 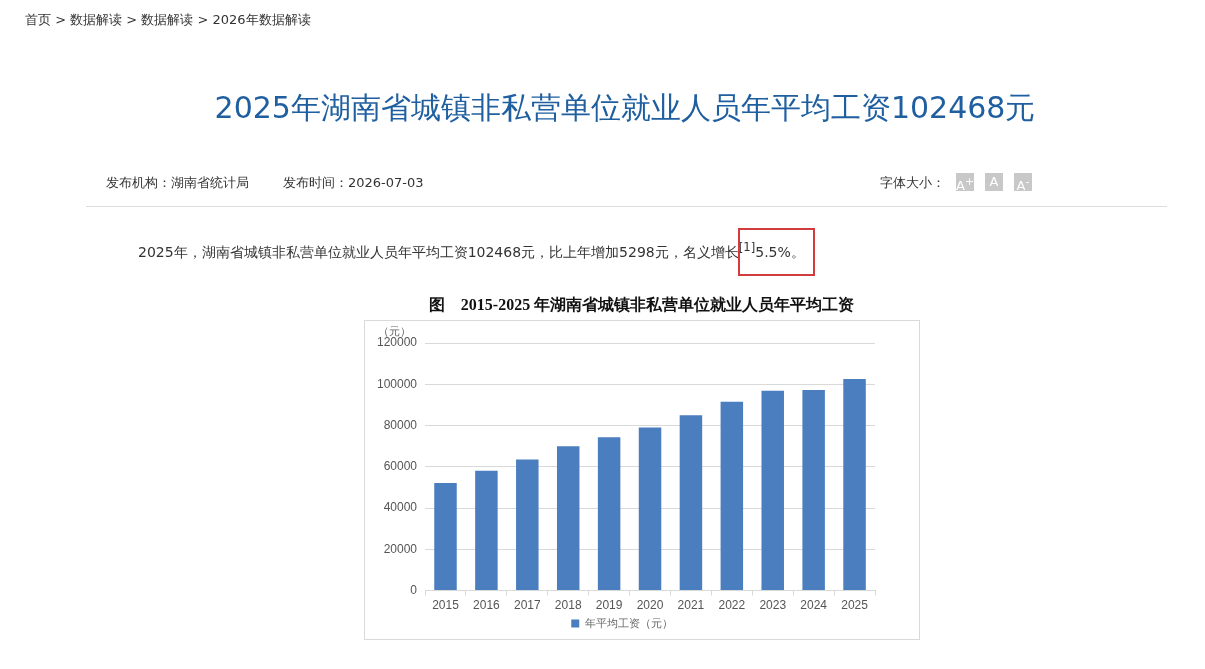 What do you see at coordinates (400, 466) in the screenshot?
I see `y-tick-label: 60000` at bounding box center [400, 466].